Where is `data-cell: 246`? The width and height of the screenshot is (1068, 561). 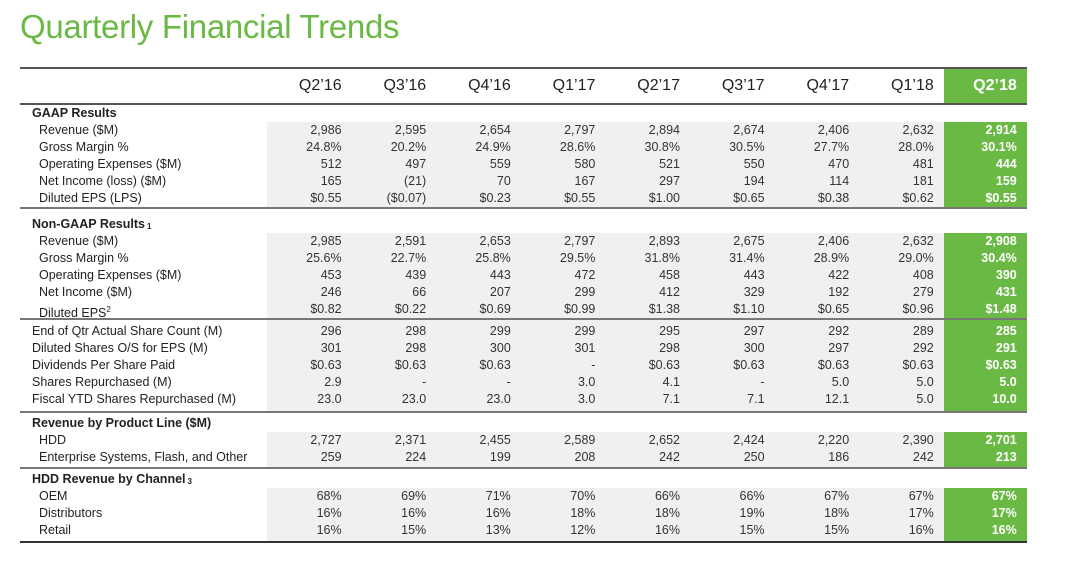
data-cell: 246 is located at coordinates (309, 292).